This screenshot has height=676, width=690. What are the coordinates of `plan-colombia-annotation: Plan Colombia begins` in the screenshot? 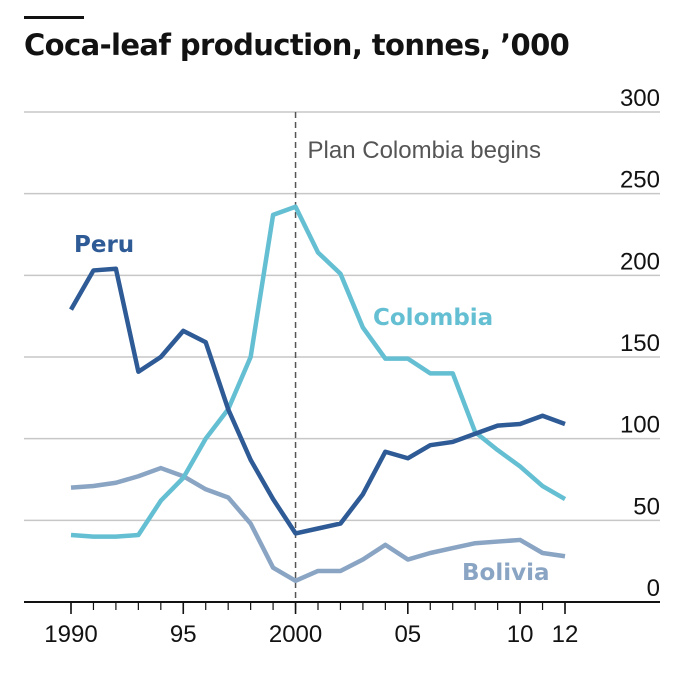 It's located at (424, 150).